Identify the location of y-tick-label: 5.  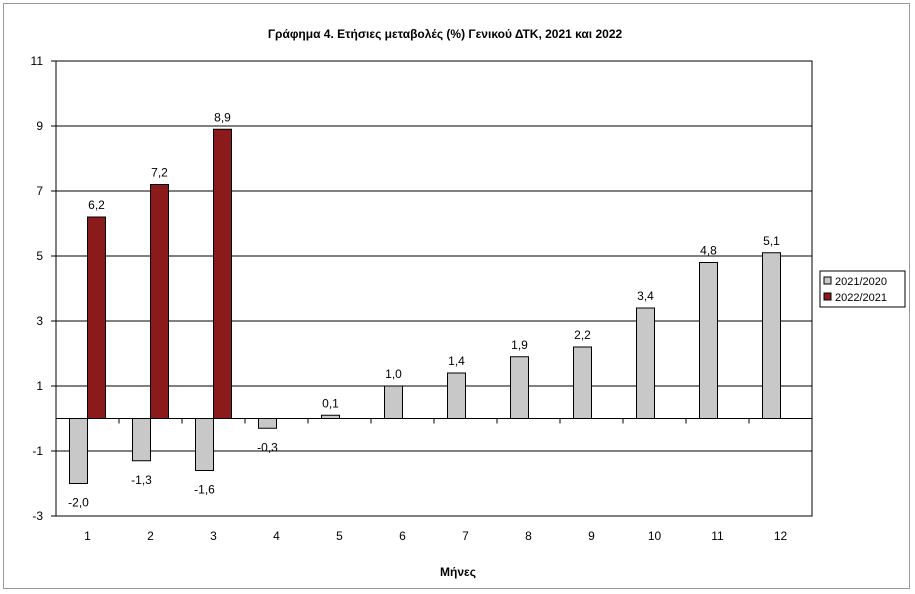
(39, 256).